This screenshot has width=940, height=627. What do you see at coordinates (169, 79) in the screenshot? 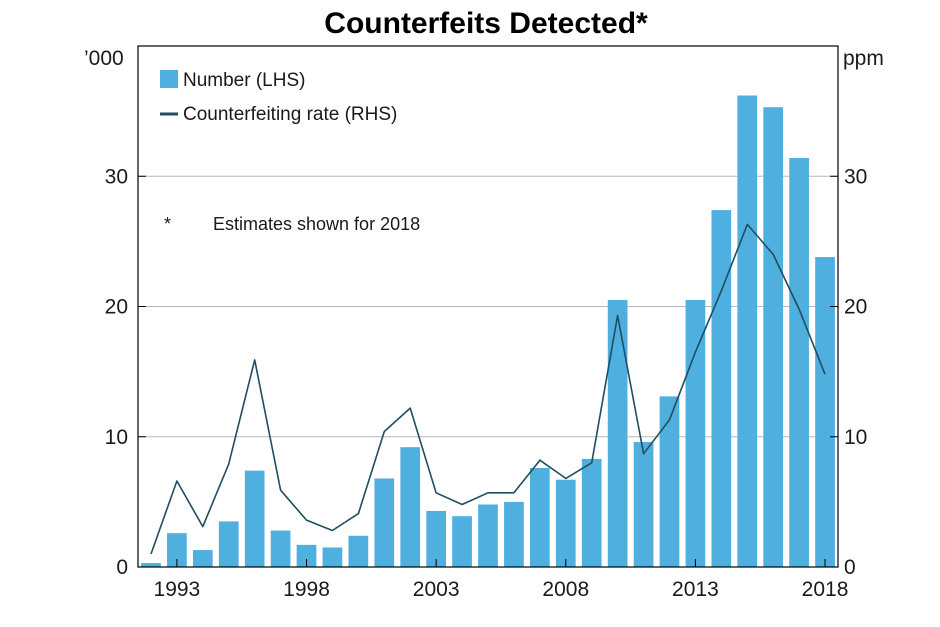
I see `legend-swatch-number` at bounding box center [169, 79].